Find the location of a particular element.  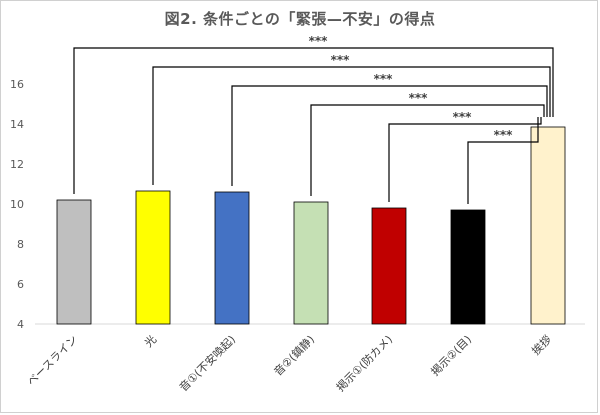

y-tick-label: 14 is located at coordinates (17, 124).